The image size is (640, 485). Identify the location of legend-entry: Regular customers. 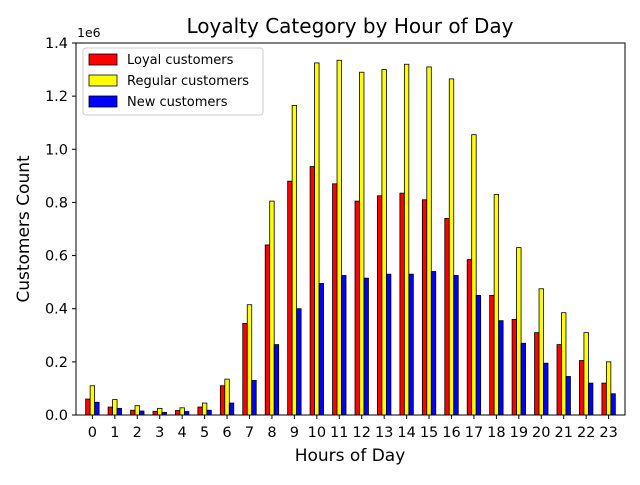
(188, 81).